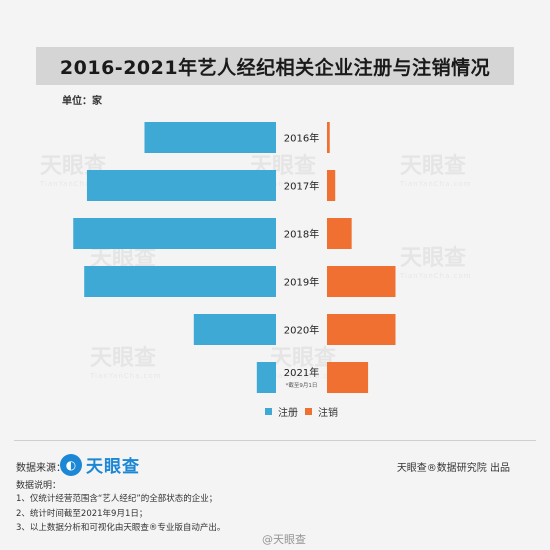  Describe the element at coordinates (328, 413) in the screenshot. I see `legend-label-deregister: 注销` at that location.